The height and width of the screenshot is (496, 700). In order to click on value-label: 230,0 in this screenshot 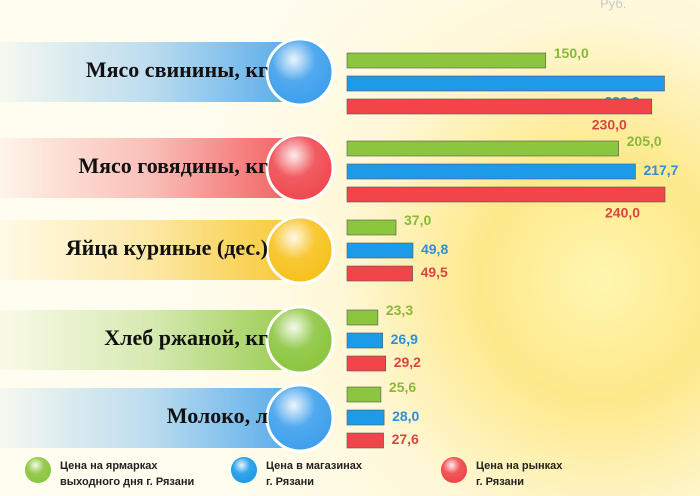, I will do `click(609, 125)`.